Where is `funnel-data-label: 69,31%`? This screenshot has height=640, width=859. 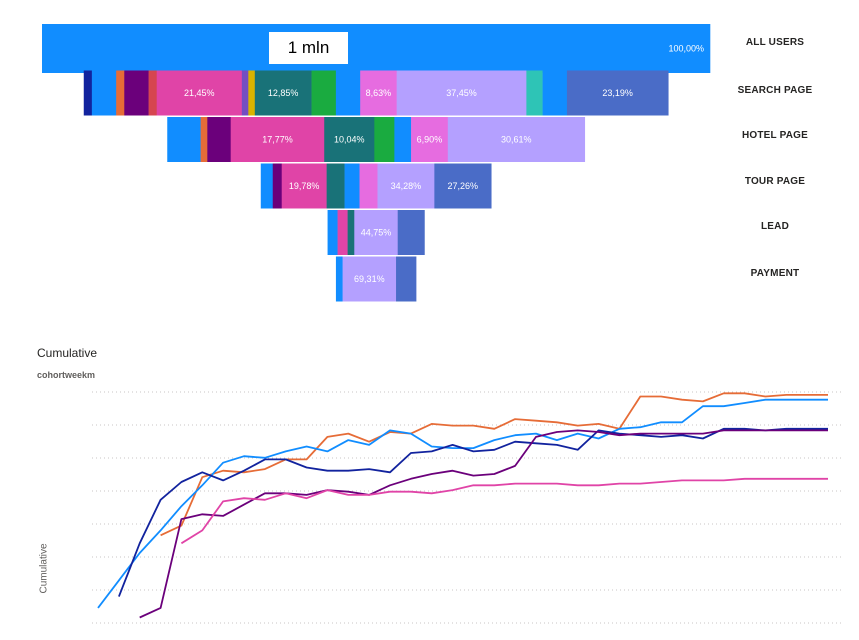
funnel-data-label: 69,31% is located at coordinates (369, 279).